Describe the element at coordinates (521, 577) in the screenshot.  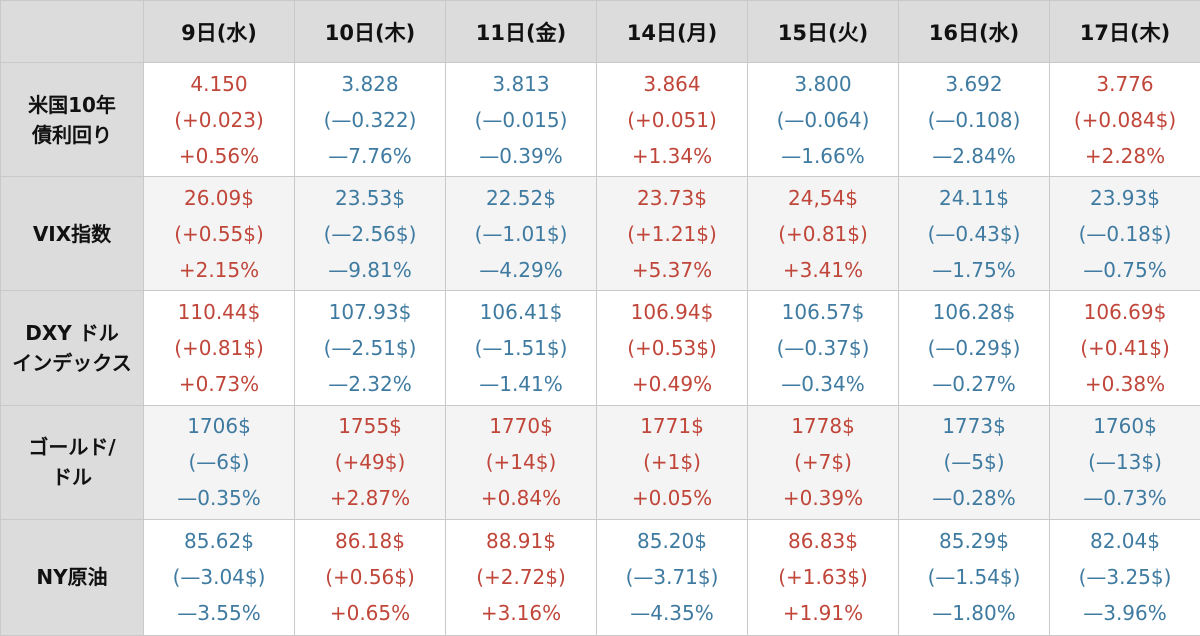
I see `value-cell: 88.91$ (+2.72$) +3.16%` at that location.